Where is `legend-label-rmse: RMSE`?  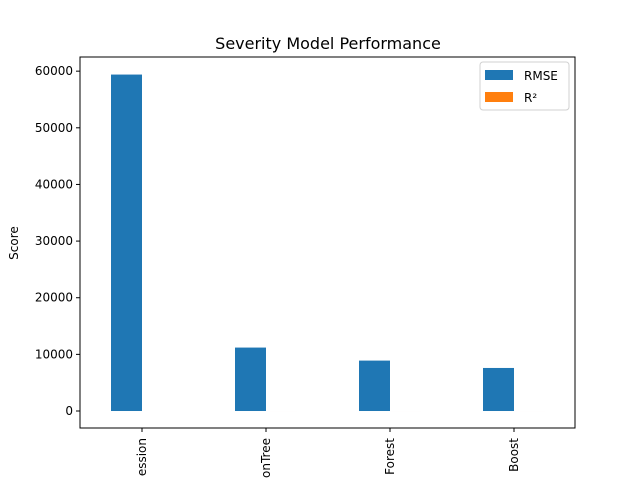
legend-label-rmse: RMSE is located at coordinates (541, 76).